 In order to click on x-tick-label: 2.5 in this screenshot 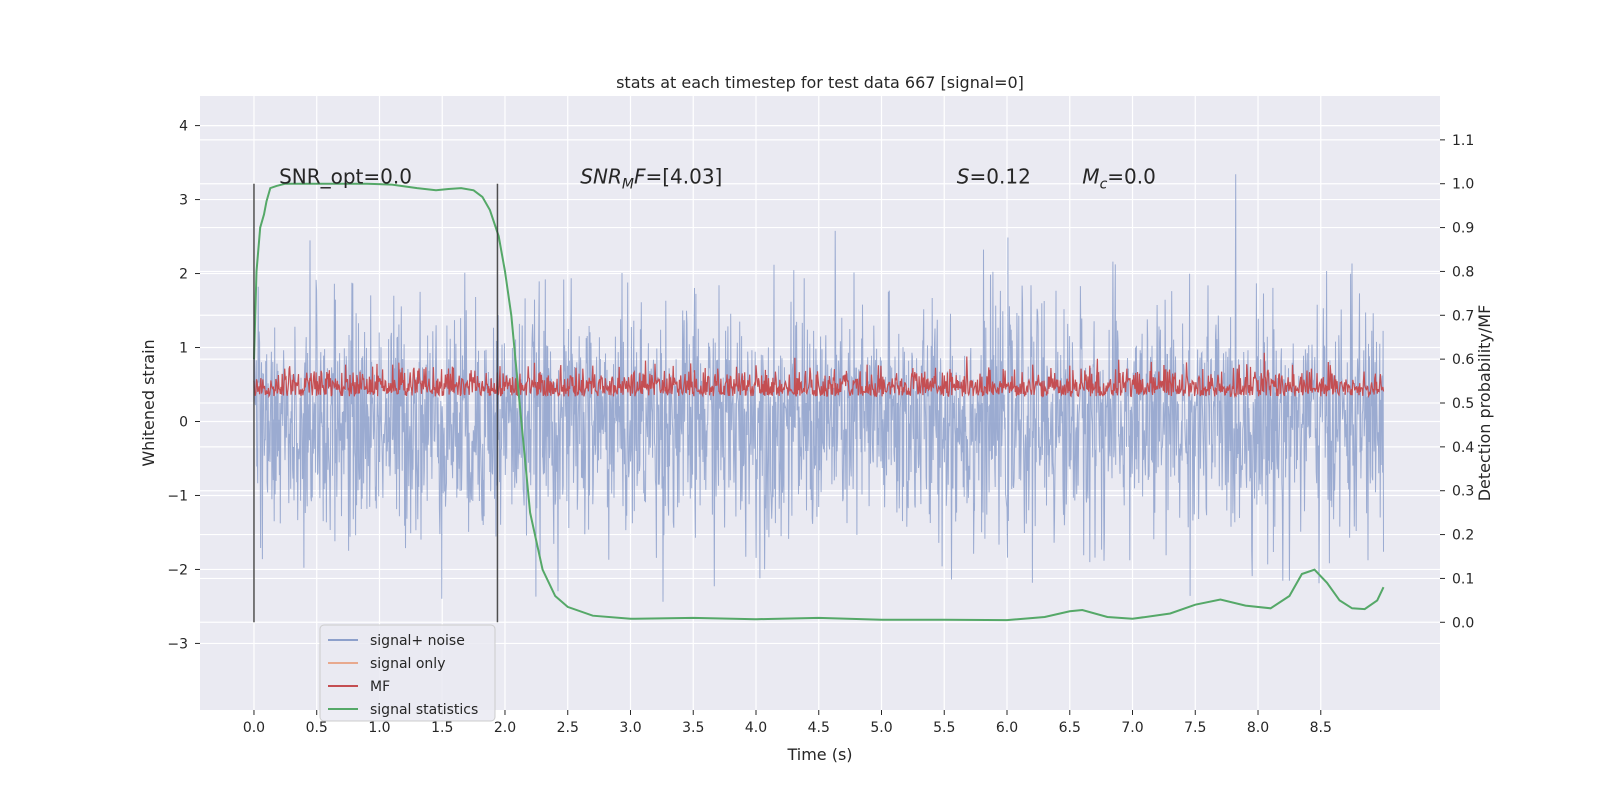, I will do `click(568, 728)`.